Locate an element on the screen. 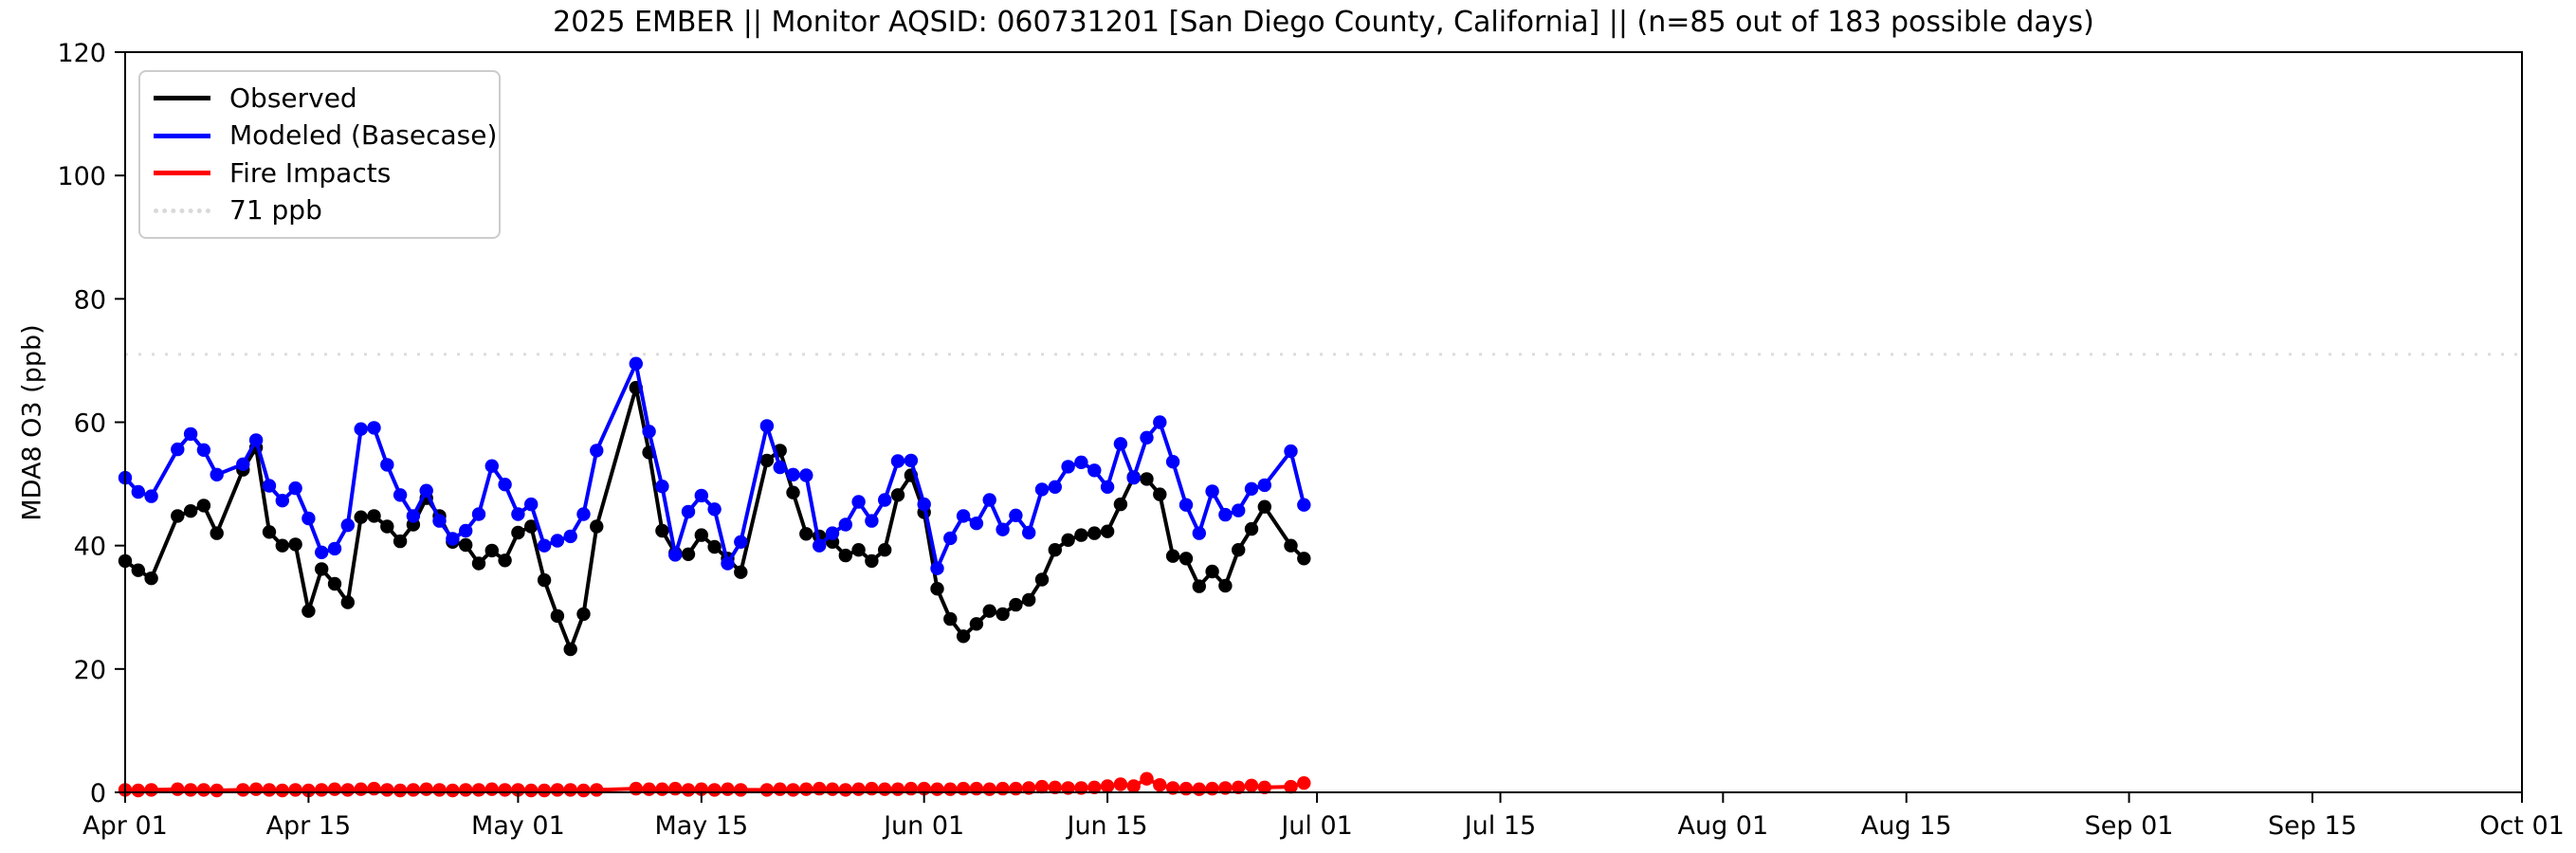 Image resolution: width=2576 pixels, height=853 pixels. y-tick-label: 120 is located at coordinates (81, 53).